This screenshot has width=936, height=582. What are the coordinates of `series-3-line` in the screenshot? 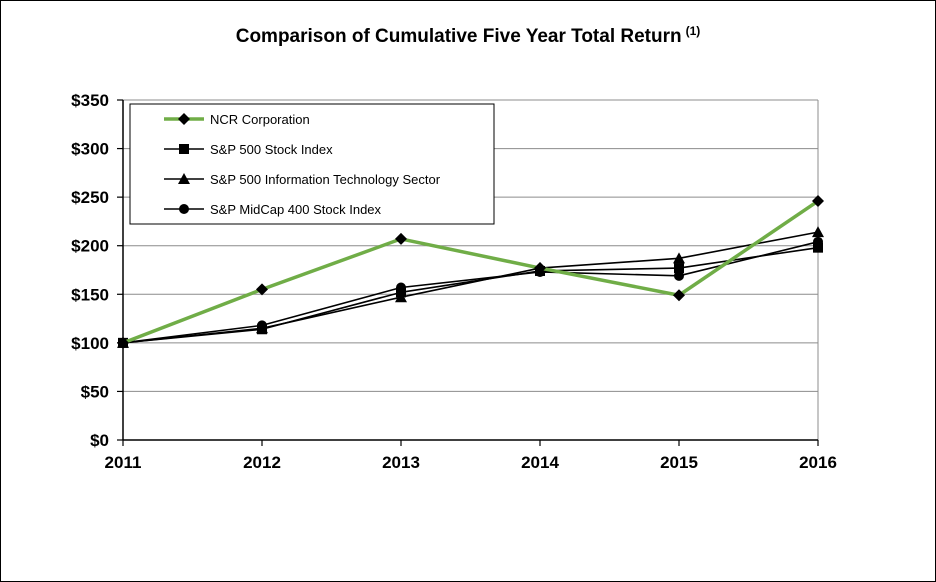 It's located at (470, 292).